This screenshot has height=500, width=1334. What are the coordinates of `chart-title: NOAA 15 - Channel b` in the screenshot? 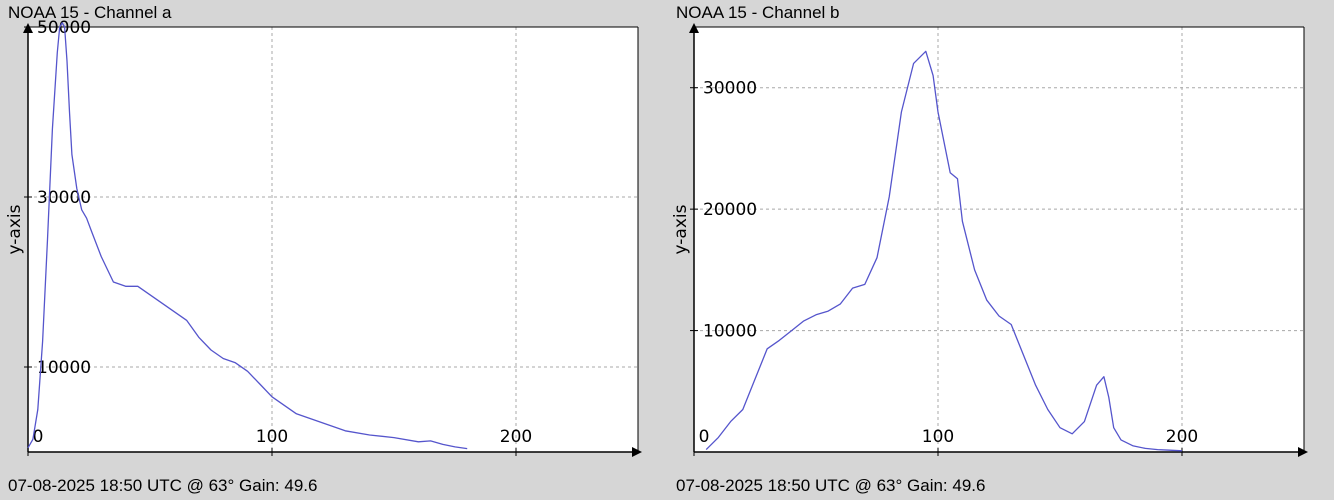 It's located at (758, 12).